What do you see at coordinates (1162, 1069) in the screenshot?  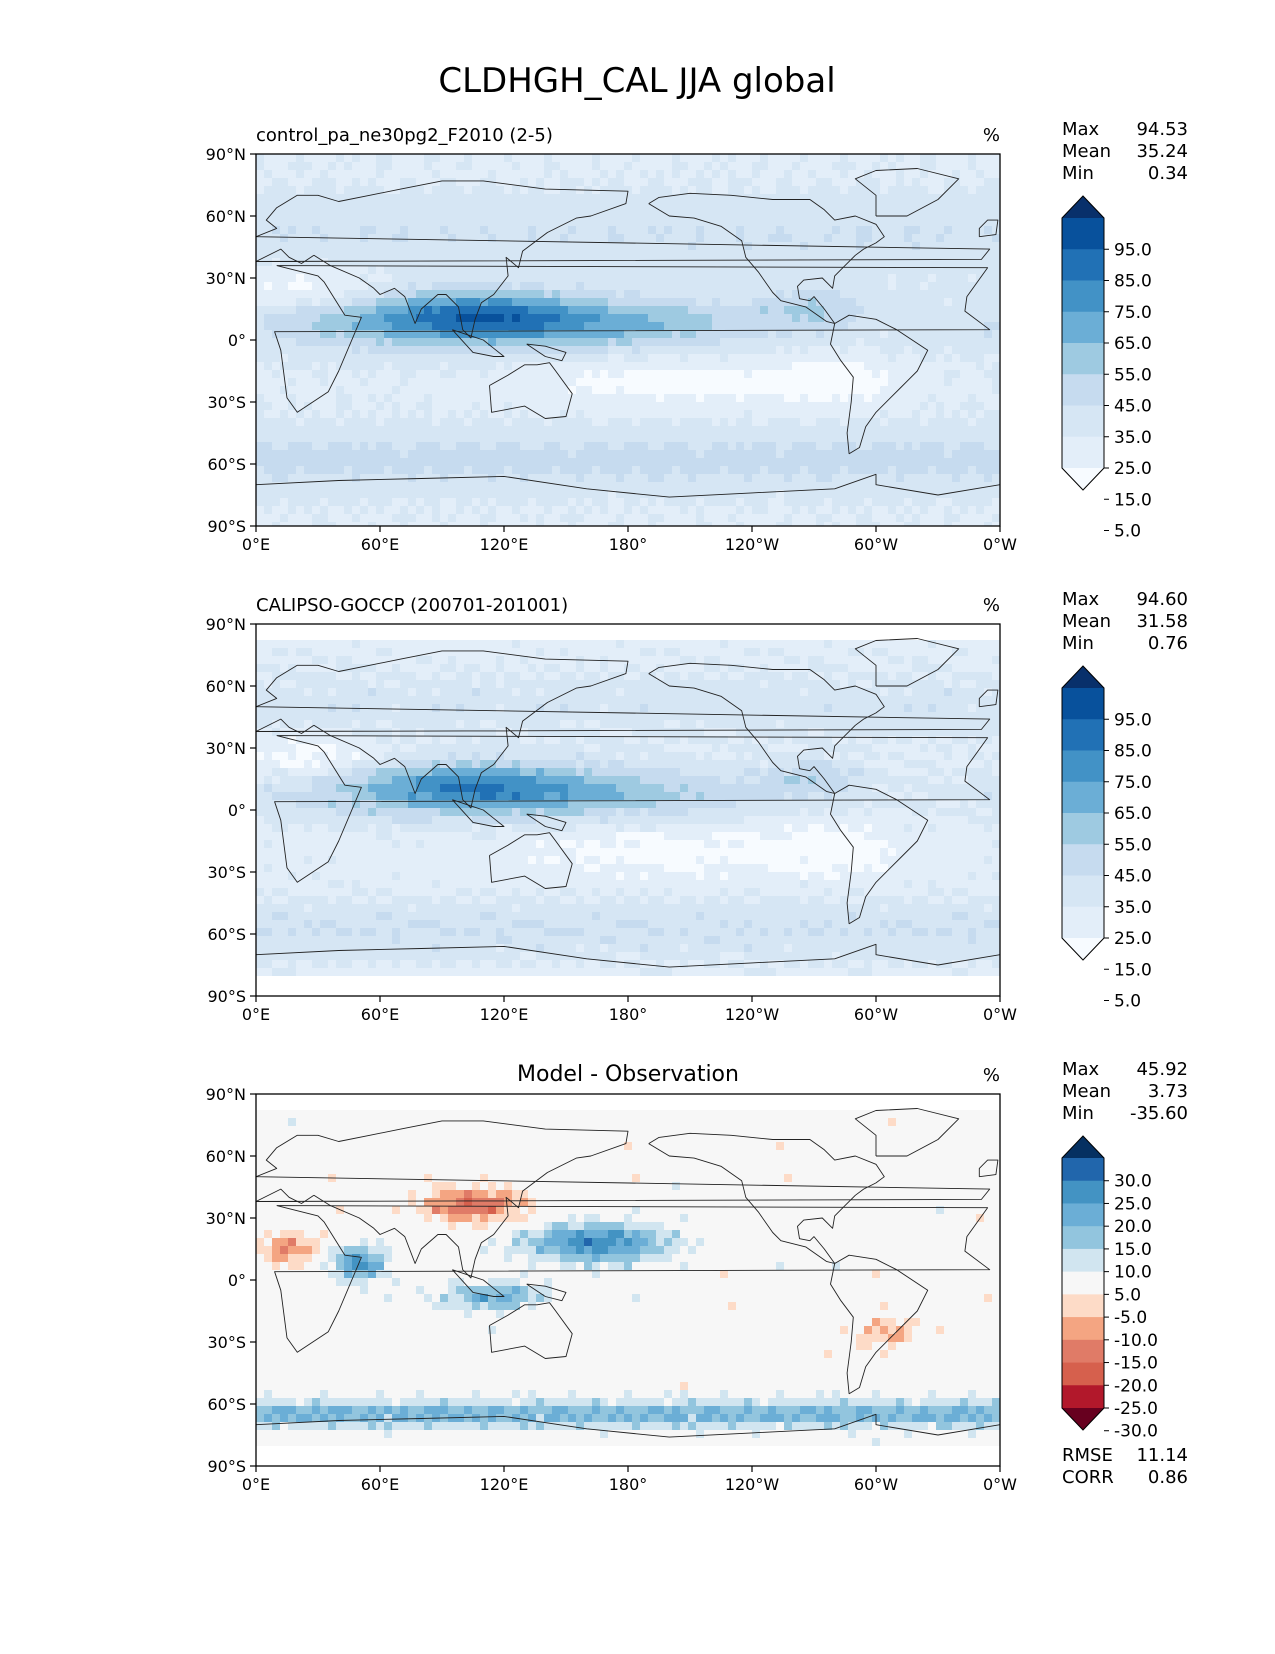 I see `stat-max-value: 45.92` at bounding box center [1162, 1069].